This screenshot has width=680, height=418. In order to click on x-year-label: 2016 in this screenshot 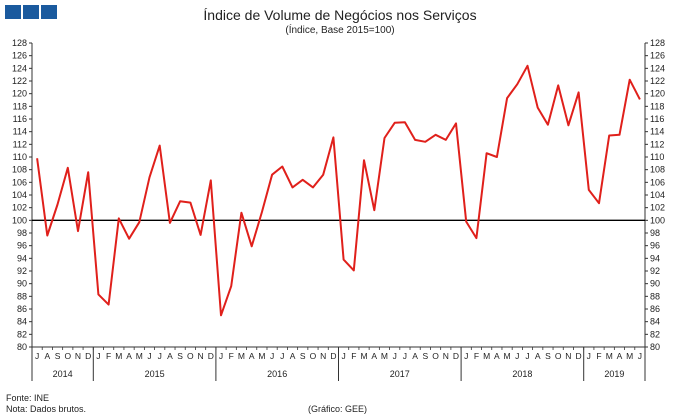, I will do `click(277, 374)`.